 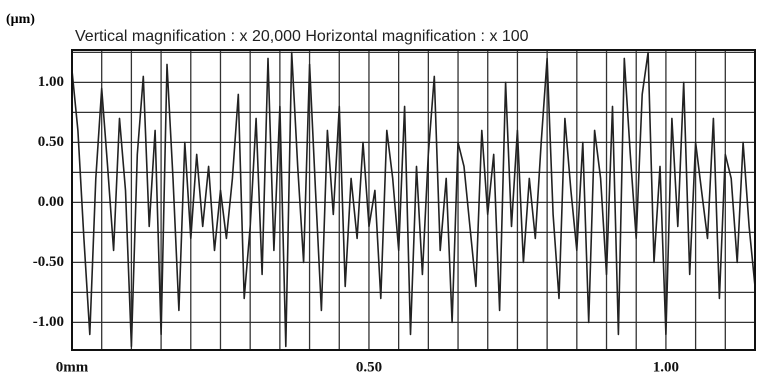 What do you see at coordinates (20, 19) in the screenshot?
I see `unit-label: (μm)` at bounding box center [20, 19].